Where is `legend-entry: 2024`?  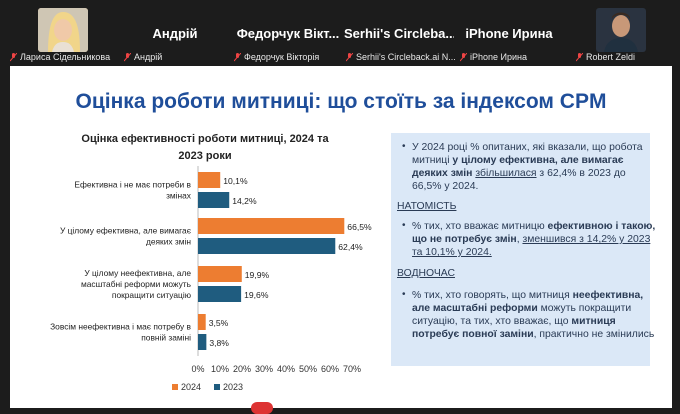 legend-entry: 2024 is located at coordinates (191, 387).